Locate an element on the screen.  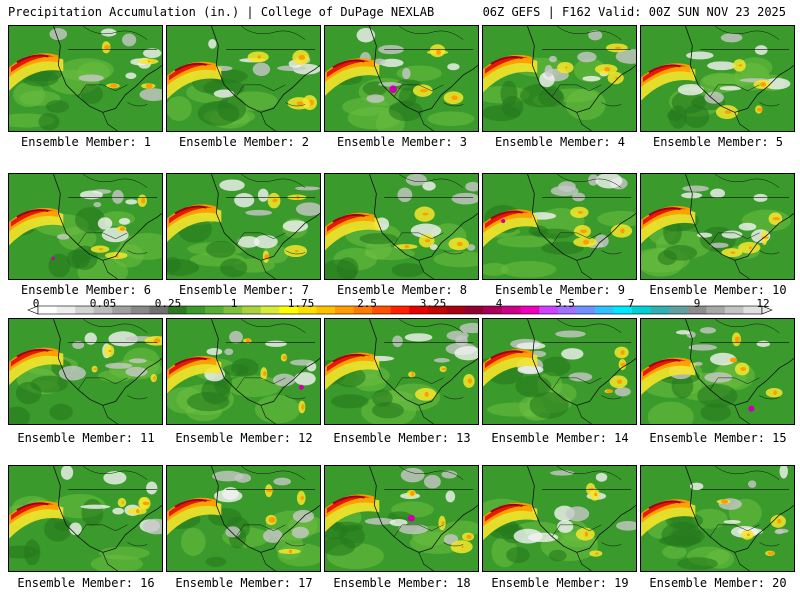
precip-colorbar is located at coordinates (400, 310).